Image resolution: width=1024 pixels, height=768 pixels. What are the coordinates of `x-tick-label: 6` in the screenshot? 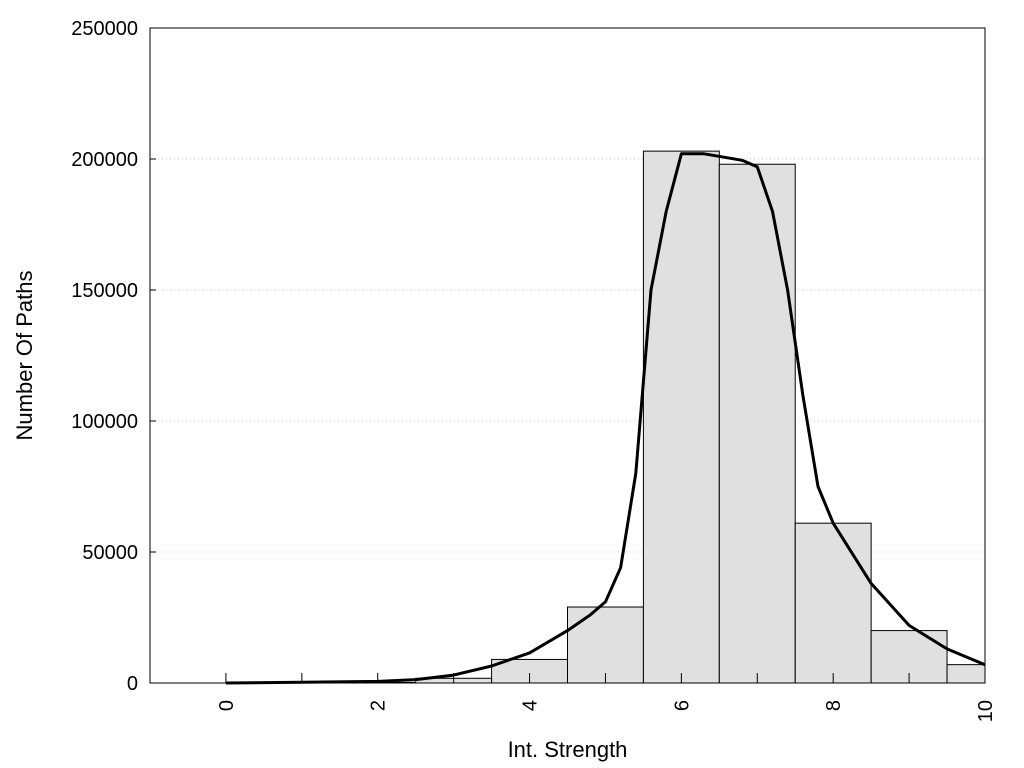 It's located at (682, 705).